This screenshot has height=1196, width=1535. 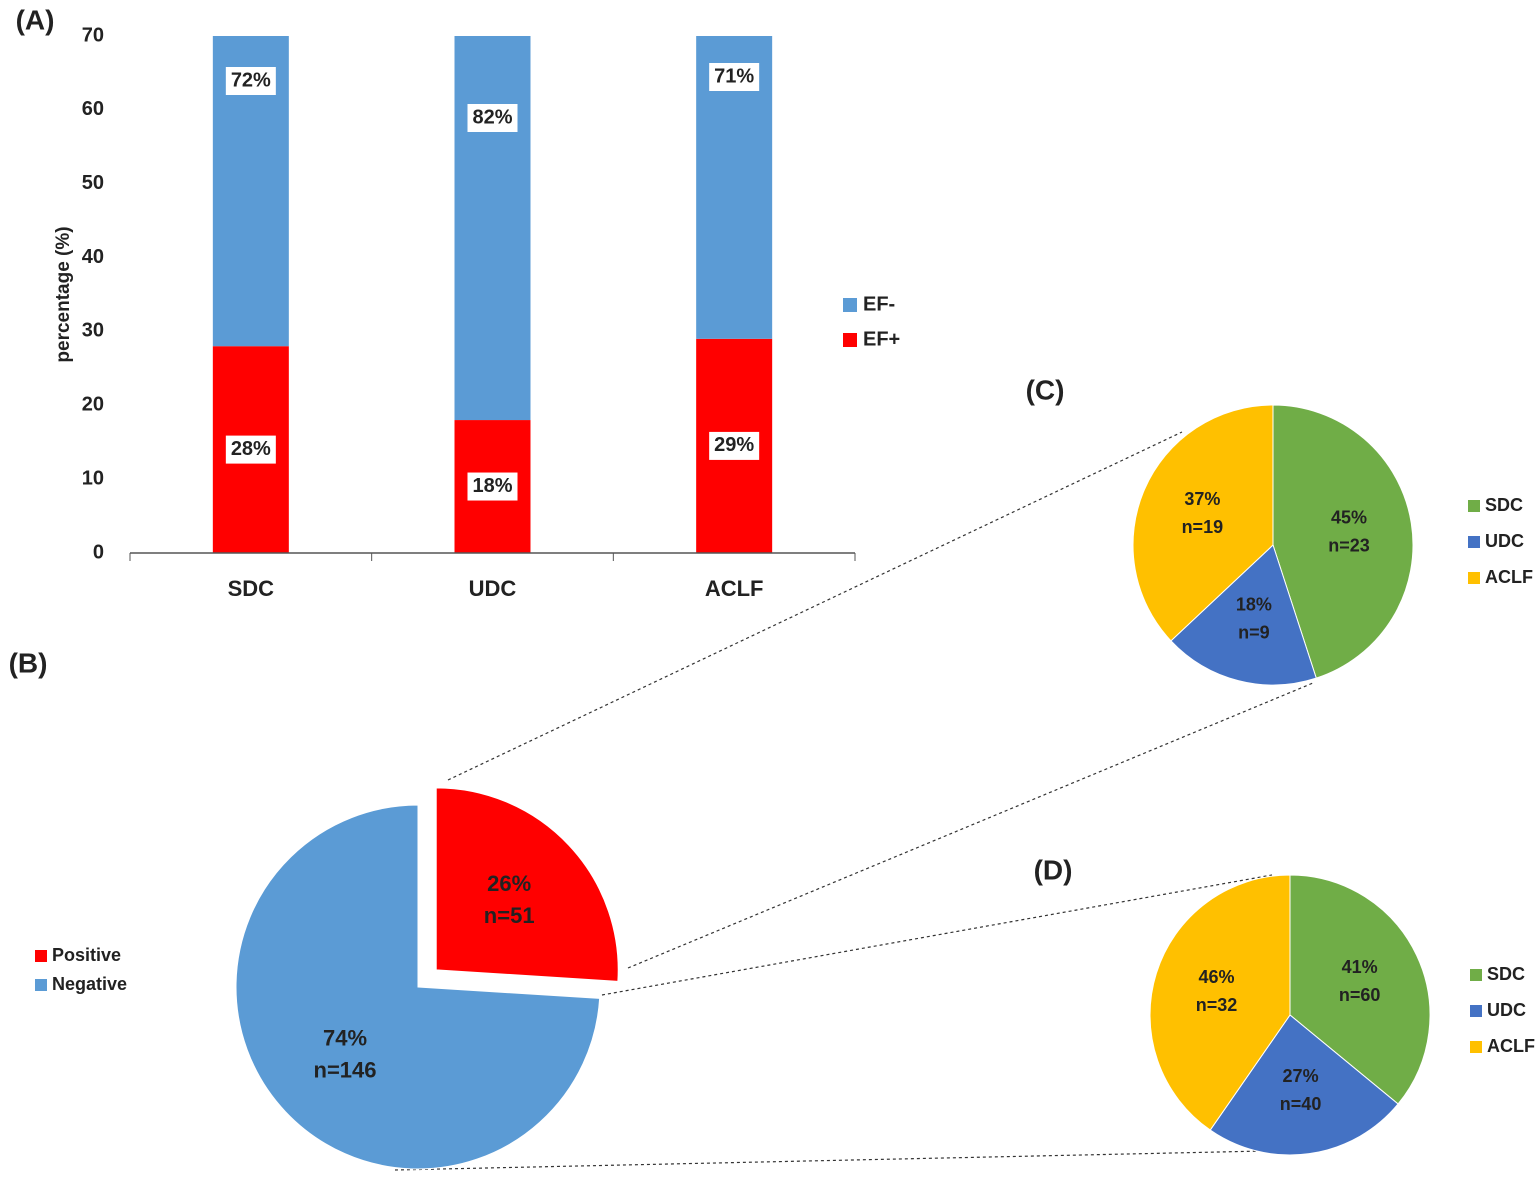 I want to click on data-label: 72%, so click(x=251, y=80).